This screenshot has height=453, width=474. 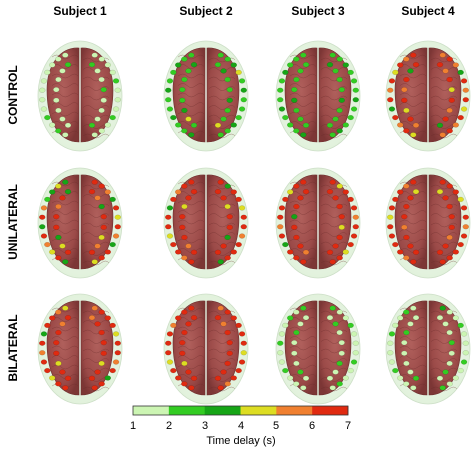 I want to click on colorbar-tick-5: 5, so click(x=276, y=426).